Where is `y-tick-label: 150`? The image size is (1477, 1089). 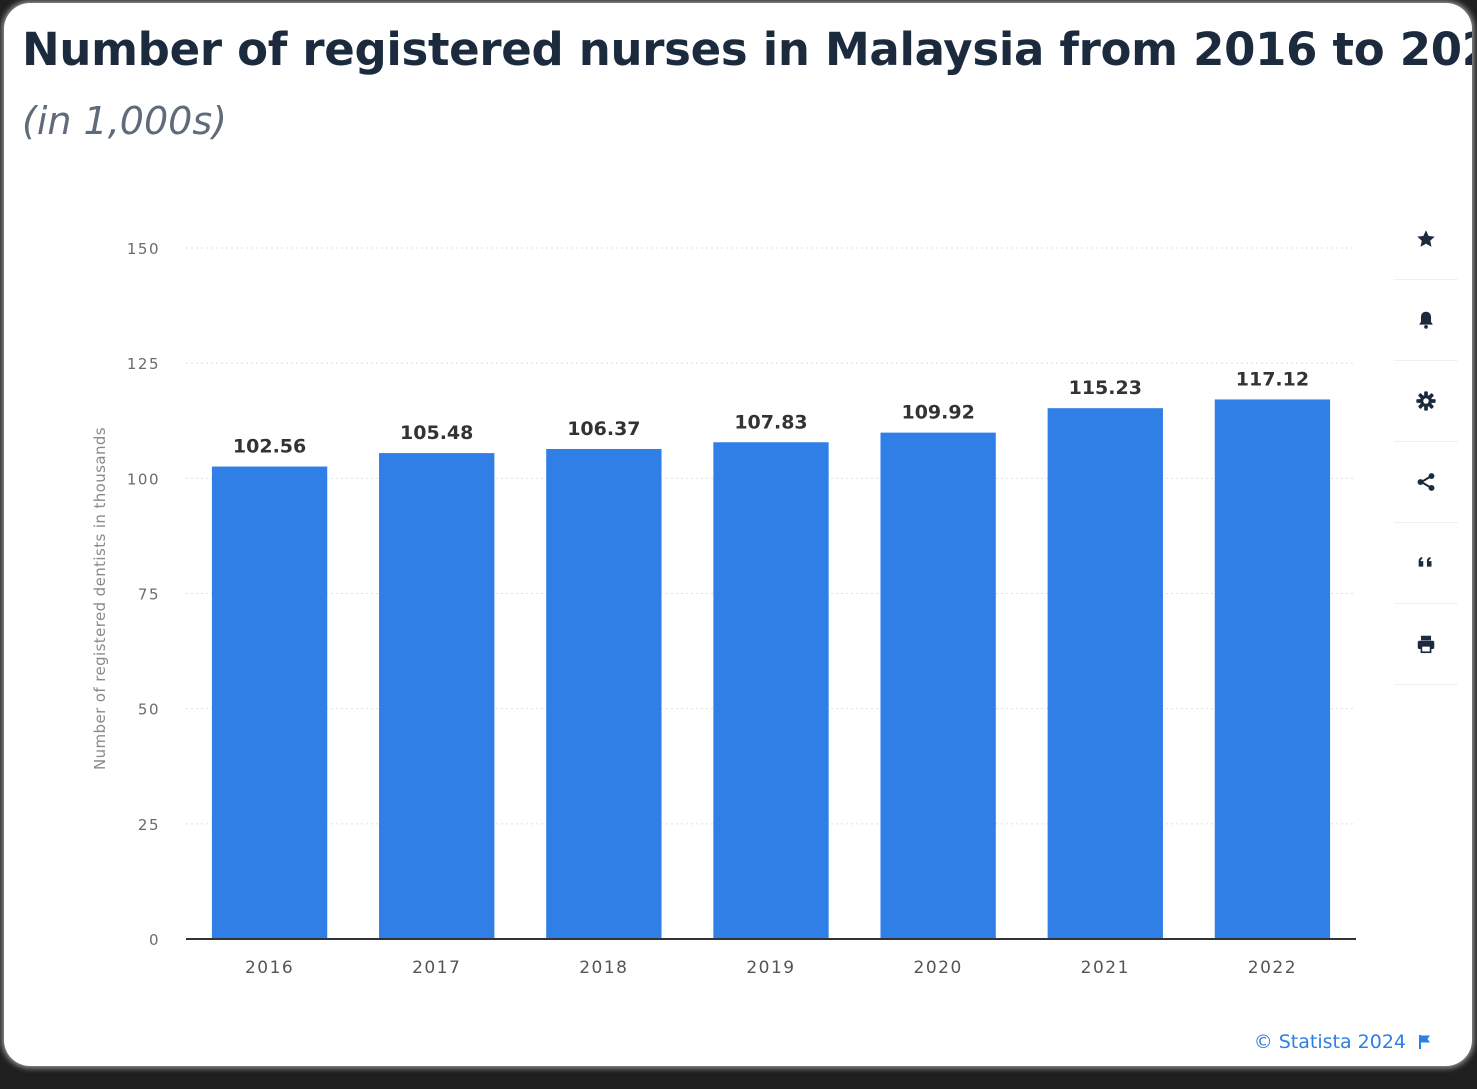
y-tick-label: 150 is located at coordinates (143, 249).